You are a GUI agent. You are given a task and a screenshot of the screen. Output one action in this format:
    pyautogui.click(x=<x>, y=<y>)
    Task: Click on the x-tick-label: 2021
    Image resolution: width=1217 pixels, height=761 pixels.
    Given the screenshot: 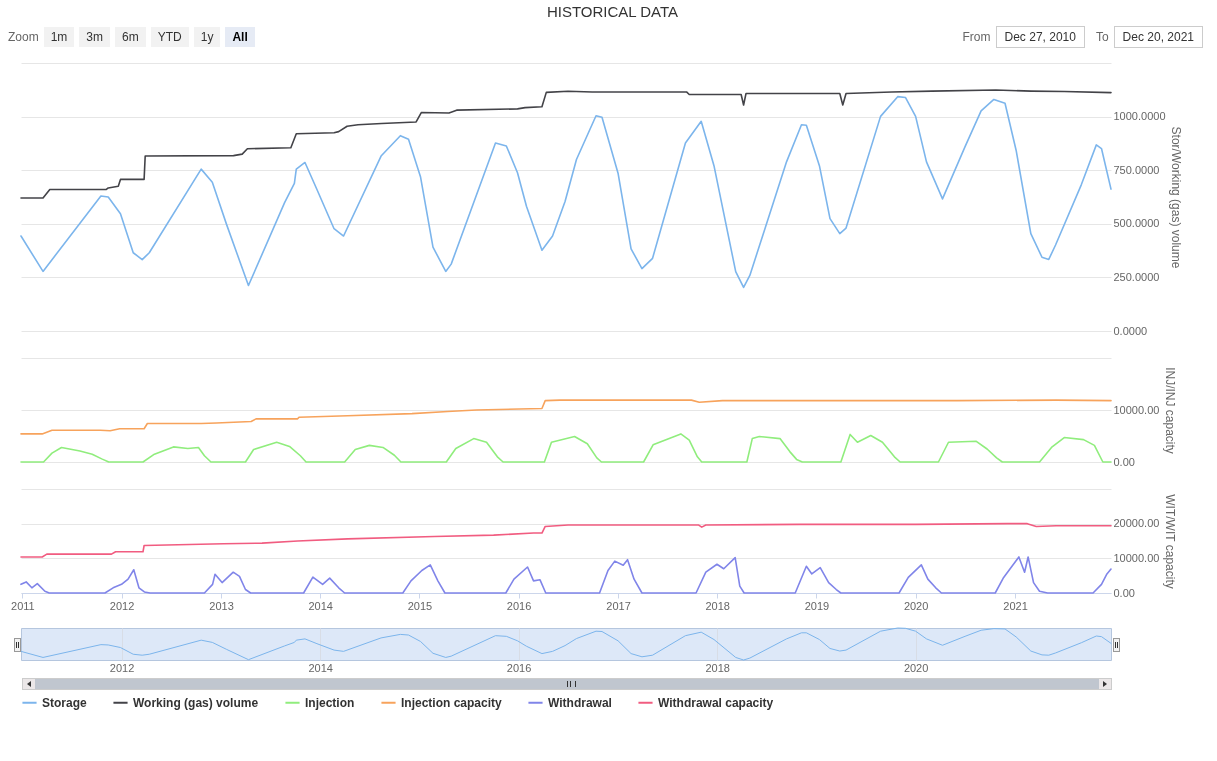 What is the action you would take?
    pyautogui.click(x=1015, y=605)
    